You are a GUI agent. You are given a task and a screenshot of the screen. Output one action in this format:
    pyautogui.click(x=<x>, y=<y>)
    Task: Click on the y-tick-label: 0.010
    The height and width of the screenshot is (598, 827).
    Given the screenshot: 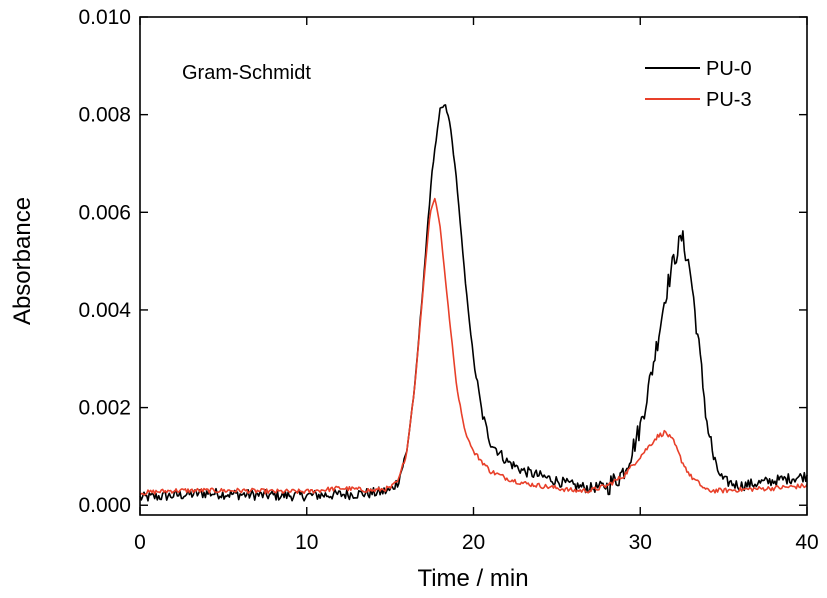 What is the action you would take?
    pyautogui.click(x=104, y=17)
    